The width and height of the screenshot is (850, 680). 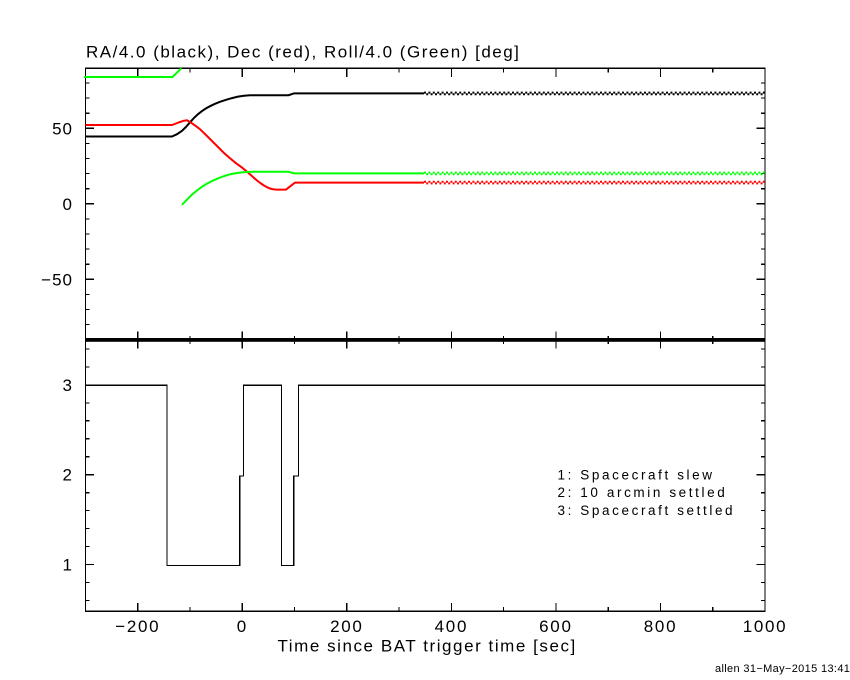 I want to click on svg-text: 2: 10 arcmin settled, so click(x=643, y=492).